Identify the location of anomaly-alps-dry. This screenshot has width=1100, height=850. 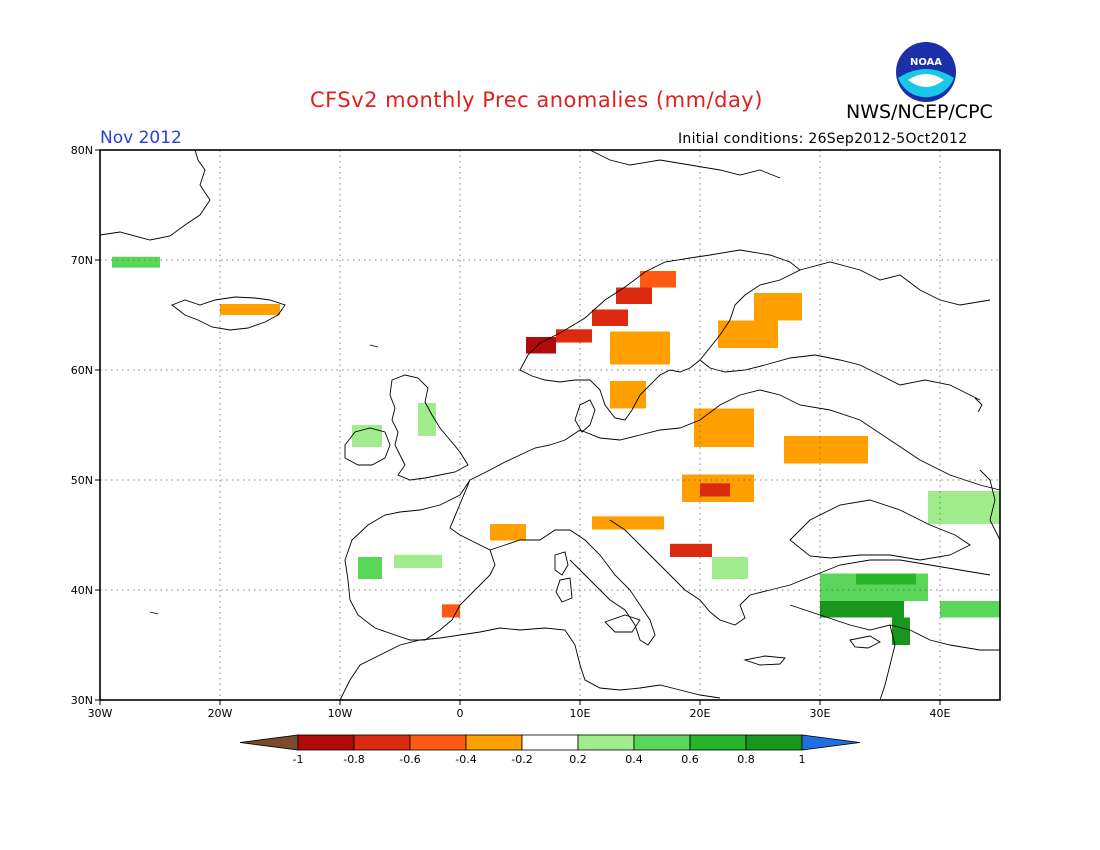
(628, 523).